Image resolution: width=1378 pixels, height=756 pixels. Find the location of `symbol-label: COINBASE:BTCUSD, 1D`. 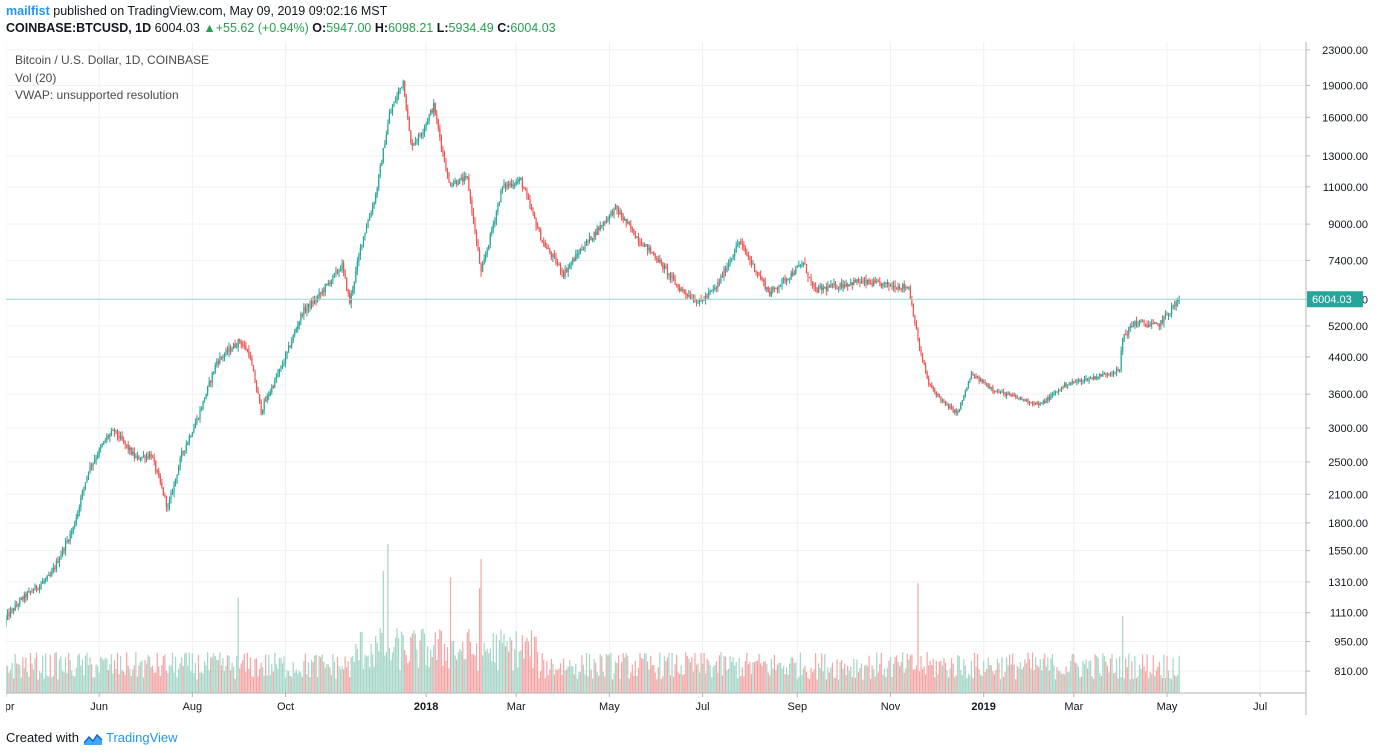

symbol-label: COINBASE:BTCUSD, 1D is located at coordinates (79, 28).